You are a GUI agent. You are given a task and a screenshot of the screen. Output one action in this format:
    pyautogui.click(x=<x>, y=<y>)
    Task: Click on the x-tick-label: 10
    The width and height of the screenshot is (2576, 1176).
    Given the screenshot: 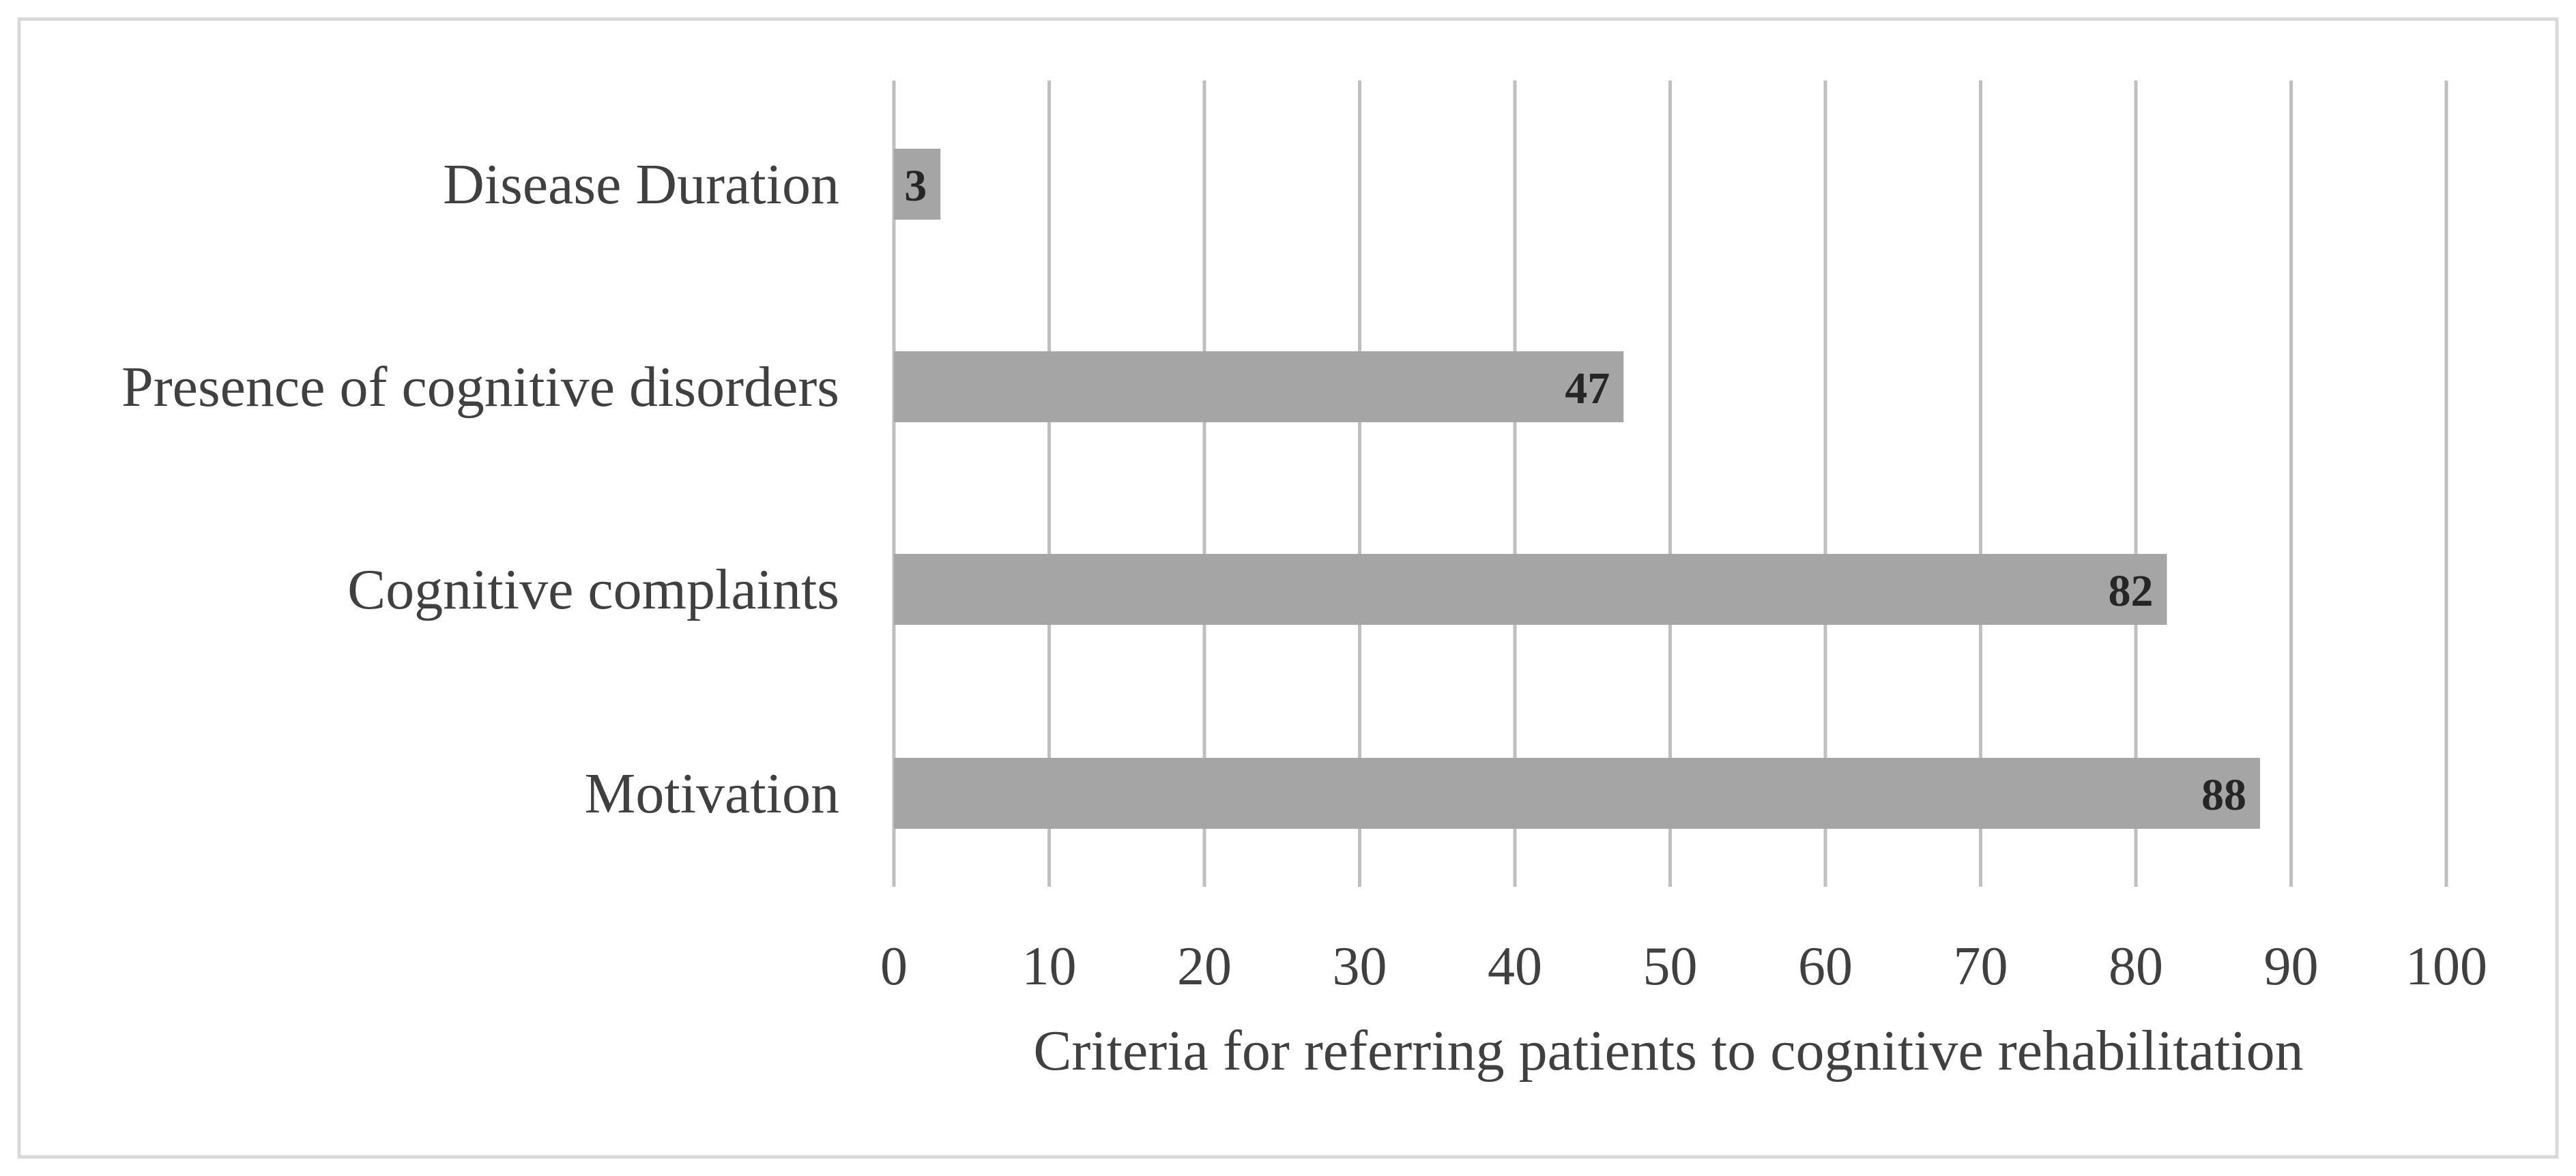 What is the action you would take?
    pyautogui.click(x=1049, y=967)
    